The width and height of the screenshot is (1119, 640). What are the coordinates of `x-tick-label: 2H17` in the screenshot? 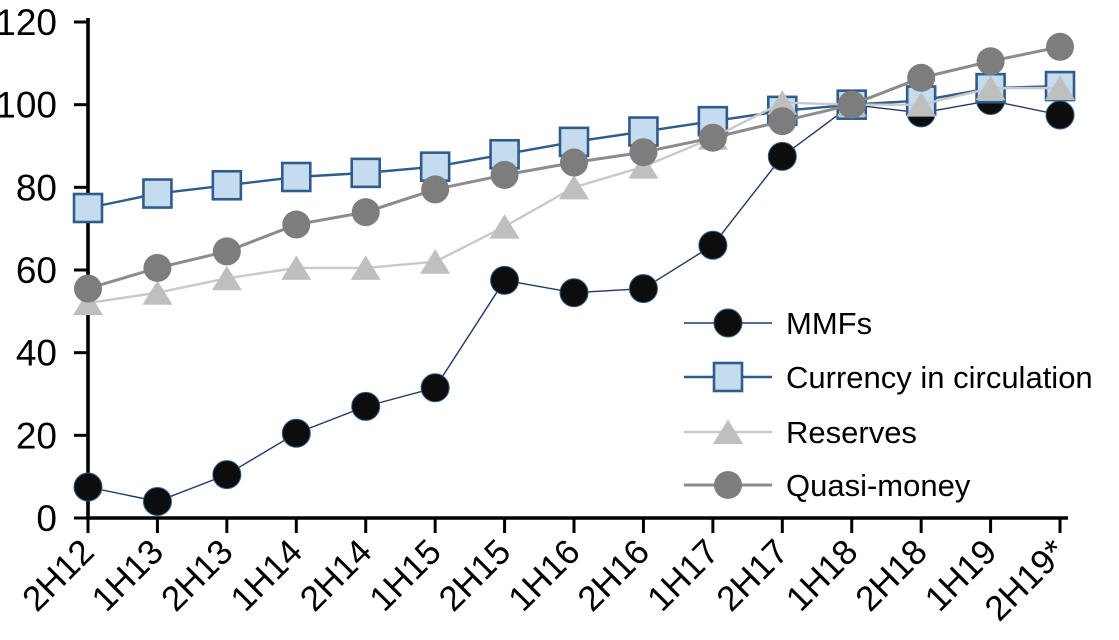 It's located at (752, 575).